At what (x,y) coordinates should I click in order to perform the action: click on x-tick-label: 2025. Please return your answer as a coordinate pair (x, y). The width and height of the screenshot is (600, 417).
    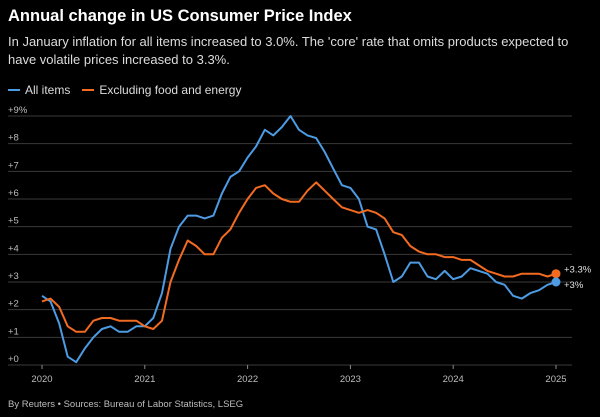
    Looking at the image, I should click on (555, 379).